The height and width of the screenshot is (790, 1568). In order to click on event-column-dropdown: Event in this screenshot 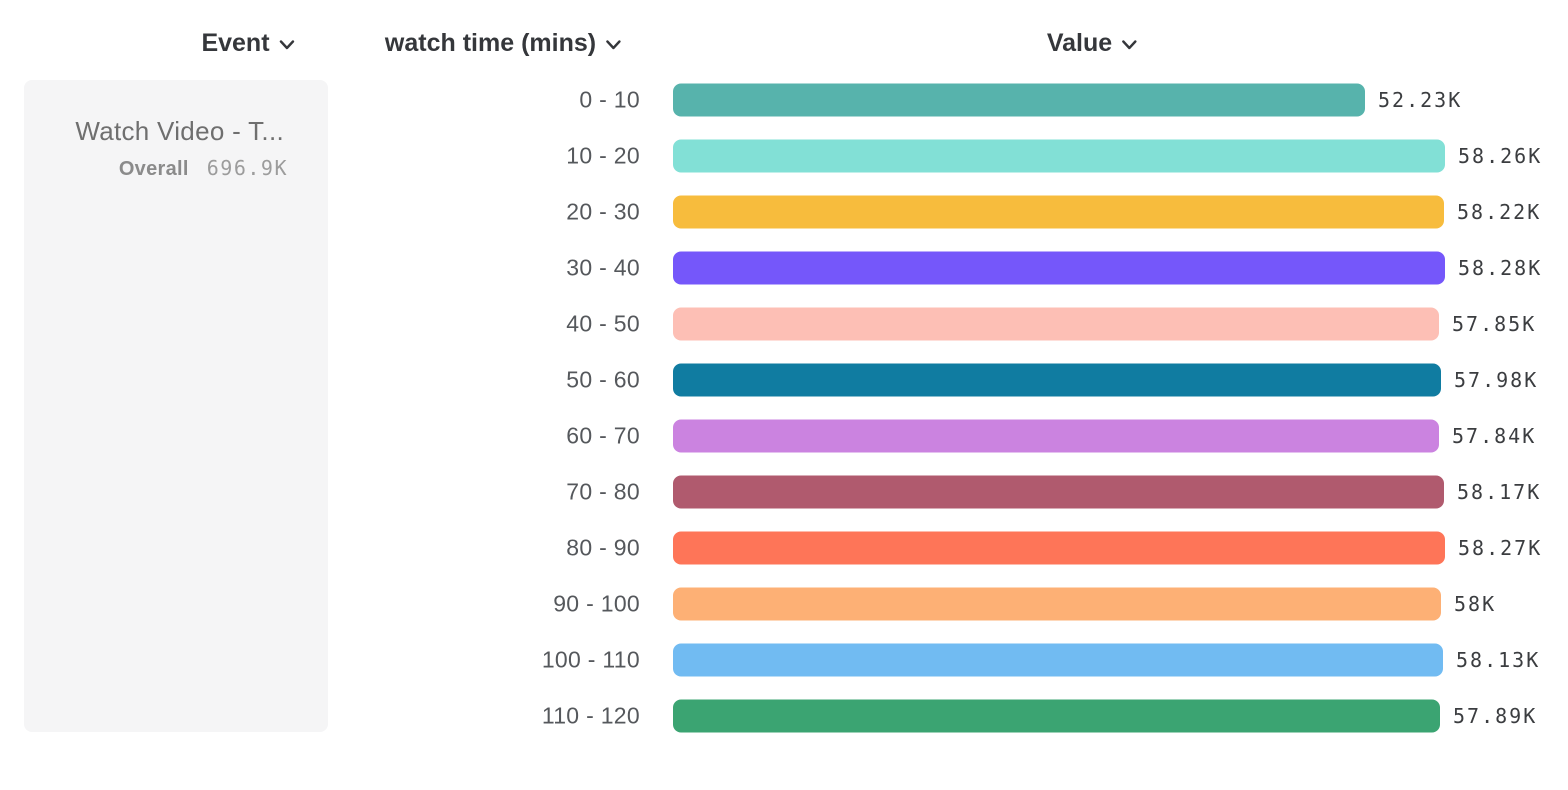, I will do `click(248, 43)`.